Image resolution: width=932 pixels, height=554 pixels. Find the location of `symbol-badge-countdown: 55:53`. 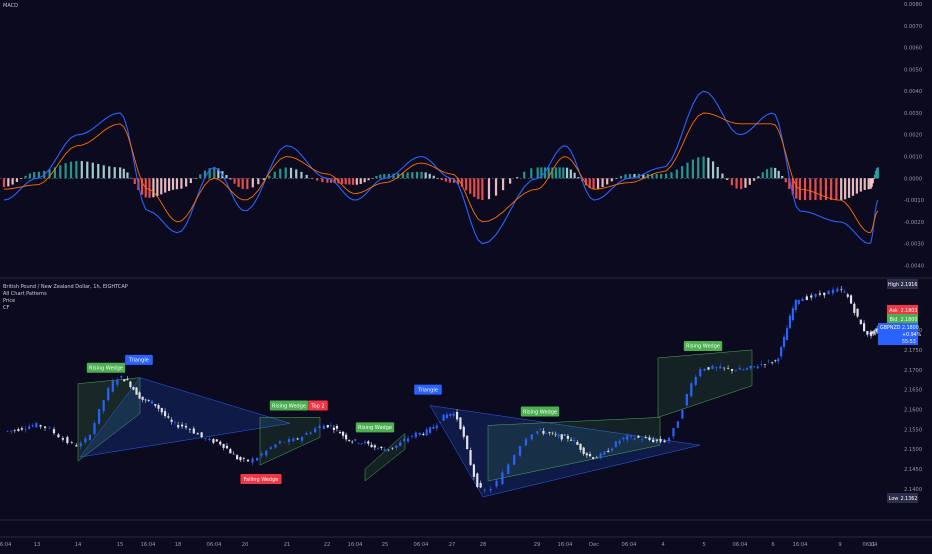

symbol-badge-countdown: 55:53 is located at coordinates (909, 342).